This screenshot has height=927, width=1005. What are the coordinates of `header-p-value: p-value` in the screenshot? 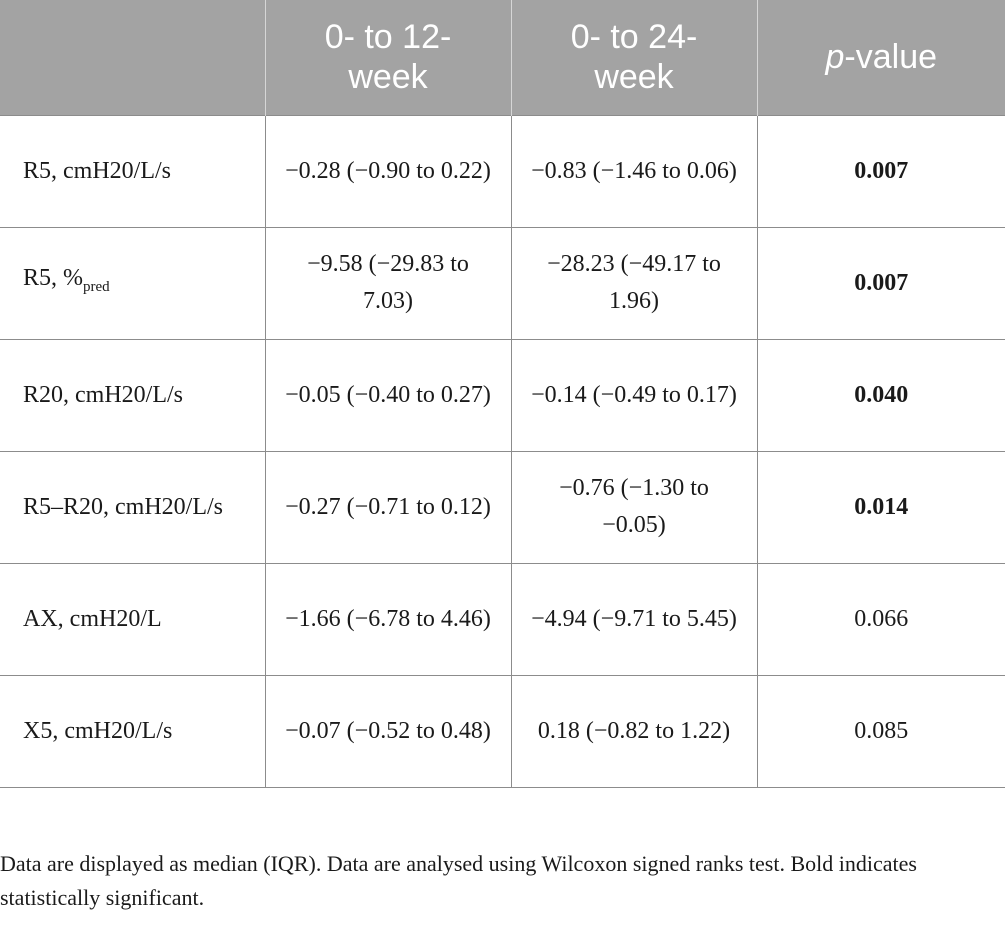 It's located at (880, 57).